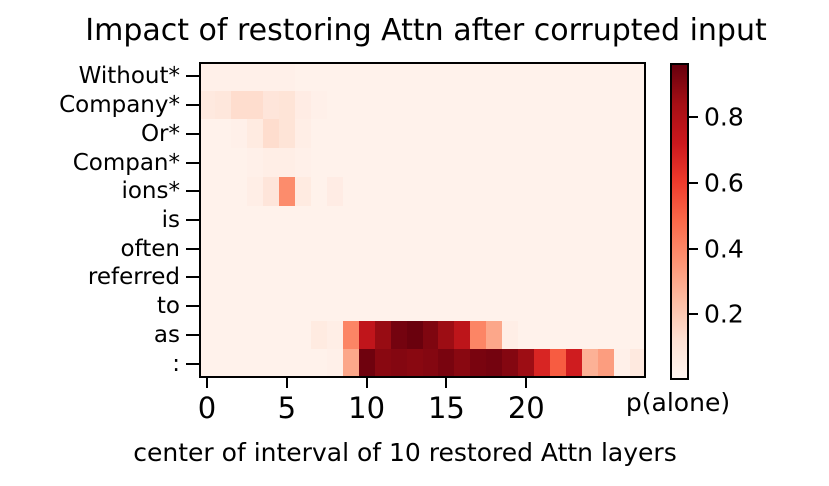 The image size is (829, 486). What do you see at coordinates (693, 183) in the screenshot?
I see `colorbar-tick-mark` at bounding box center [693, 183].